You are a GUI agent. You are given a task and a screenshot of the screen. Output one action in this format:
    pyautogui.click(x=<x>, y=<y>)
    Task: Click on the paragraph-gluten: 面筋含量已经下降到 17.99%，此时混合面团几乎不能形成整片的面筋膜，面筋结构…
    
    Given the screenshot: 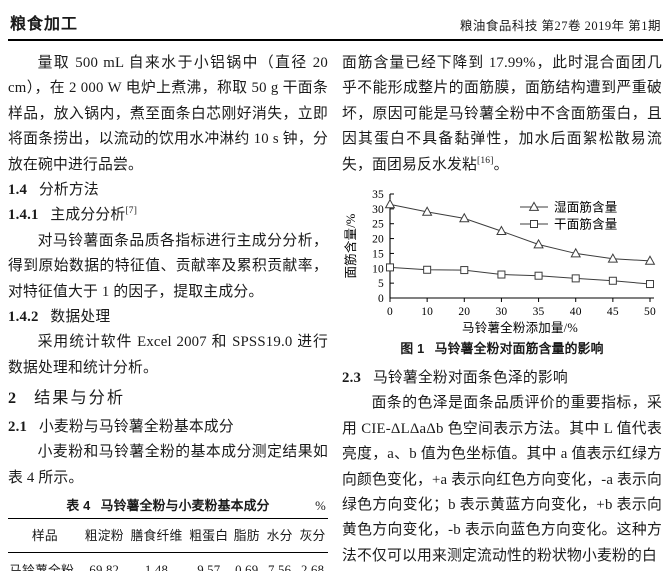 What is the action you would take?
    pyautogui.click(x=502, y=114)
    